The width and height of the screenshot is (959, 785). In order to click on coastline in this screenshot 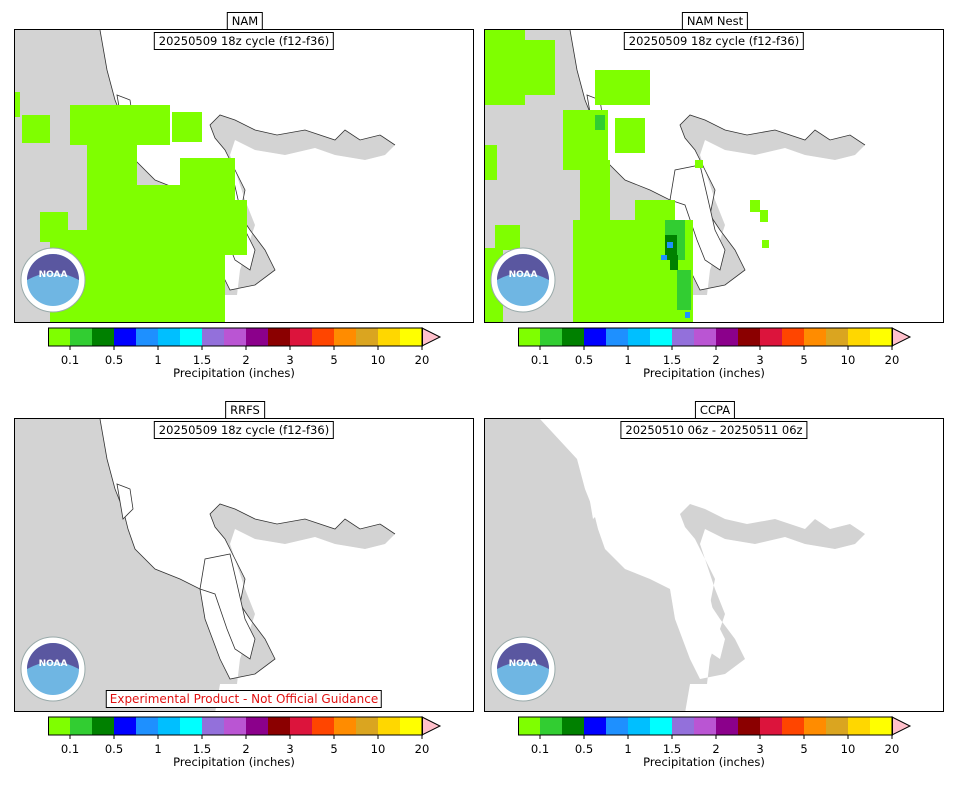, I will do `click(247, 549)`.